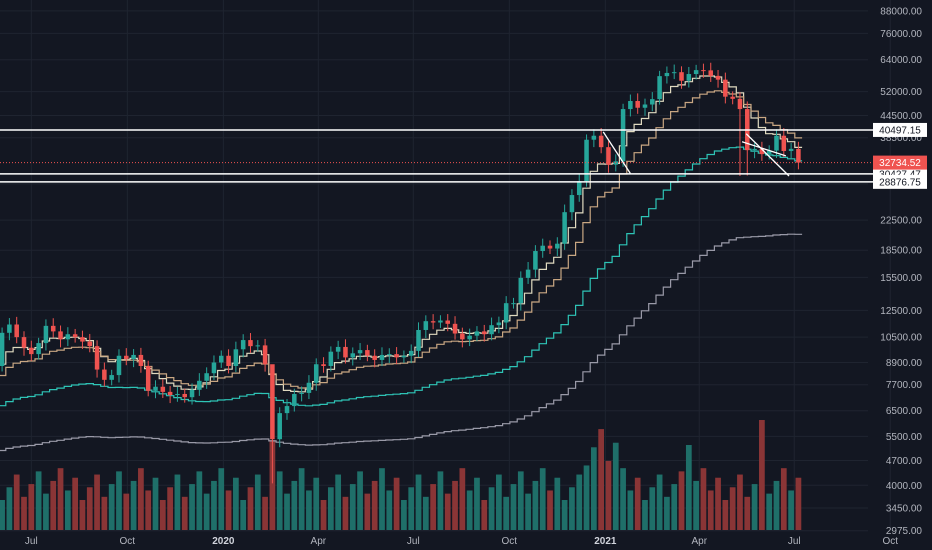 This screenshot has width=932, height=550. What do you see at coordinates (461, 541) in the screenshot?
I see `time-axis: Jul Oct 2020 Apr Jul Oct 2021 Apr Jul Oct` at bounding box center [461, 541].